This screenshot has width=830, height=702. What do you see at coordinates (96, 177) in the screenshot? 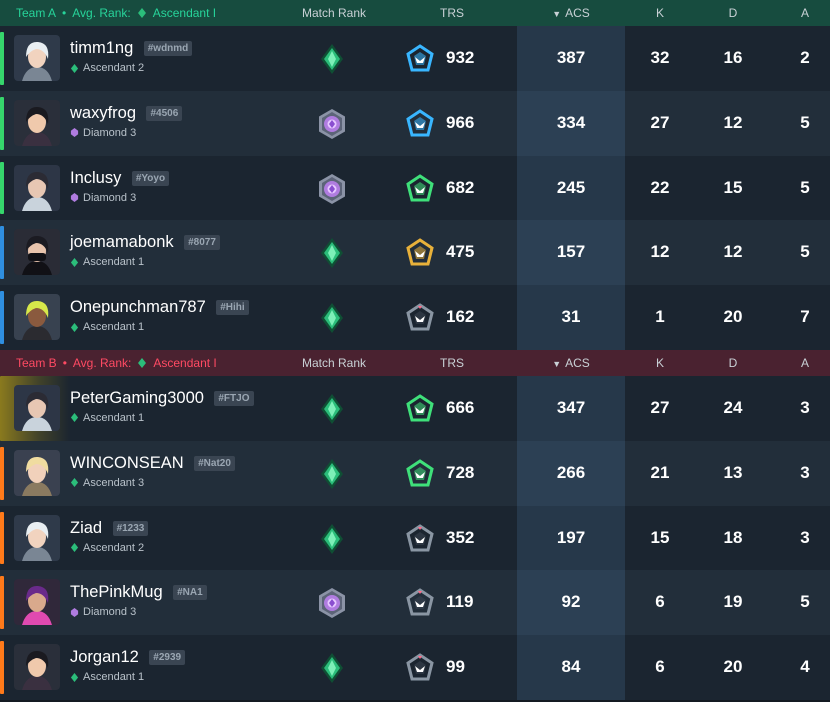
I see `player-name: Inclusy` at bounding box center [96, 177].